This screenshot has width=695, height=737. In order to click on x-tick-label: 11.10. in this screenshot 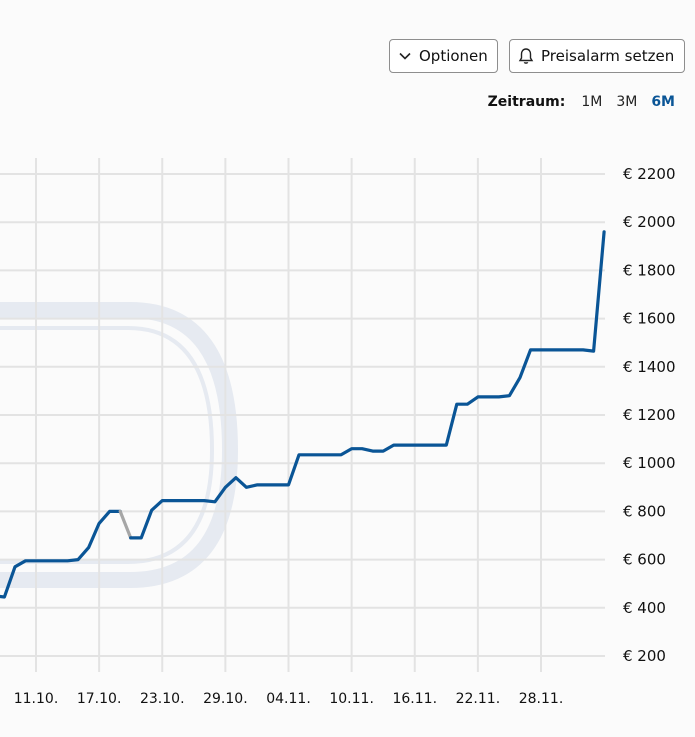, I will do `click(36, 699)`.